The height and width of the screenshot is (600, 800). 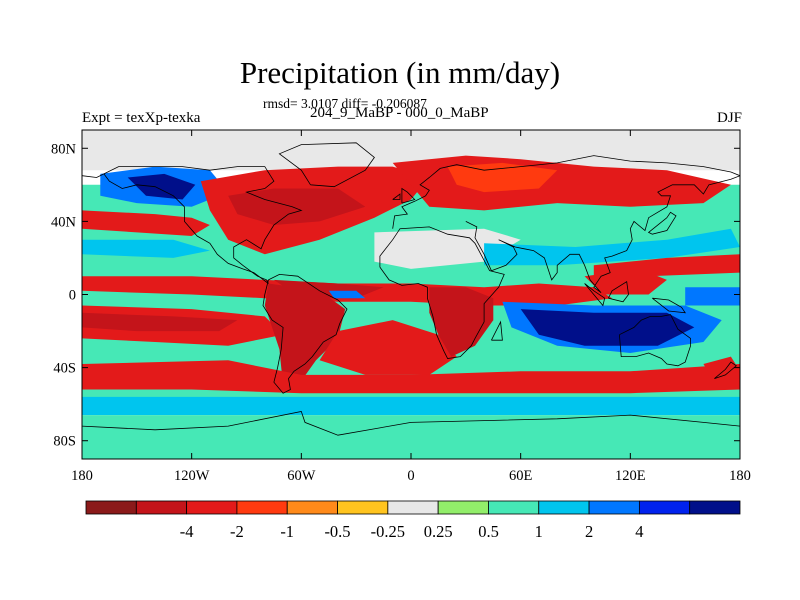 I want to click on precip-region-south-ocean-dry-band, so click(x=411, y=377).